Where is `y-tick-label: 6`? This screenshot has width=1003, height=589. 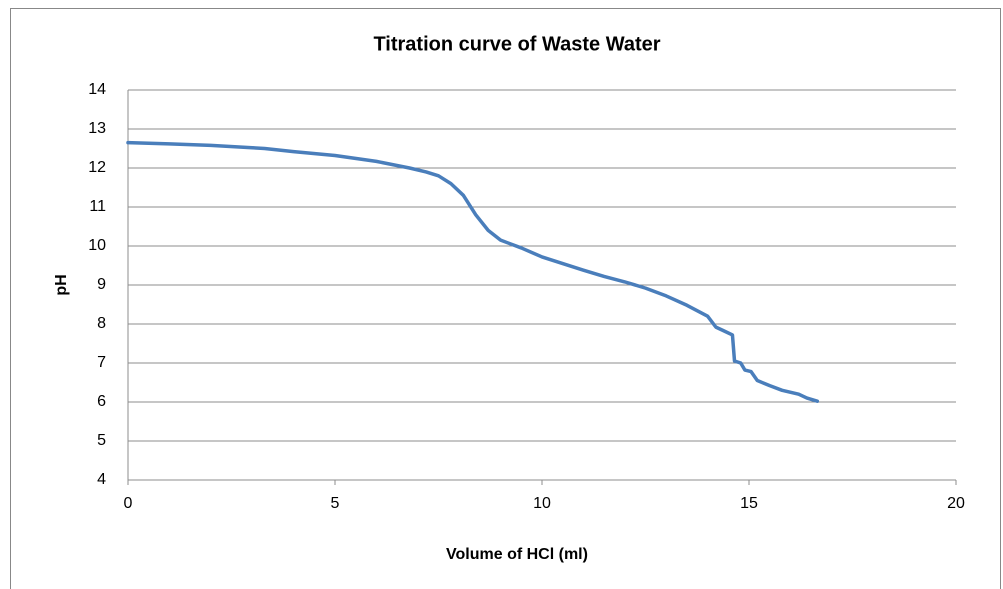
y-tick-label: 6 is located at coordinates (101, 401).